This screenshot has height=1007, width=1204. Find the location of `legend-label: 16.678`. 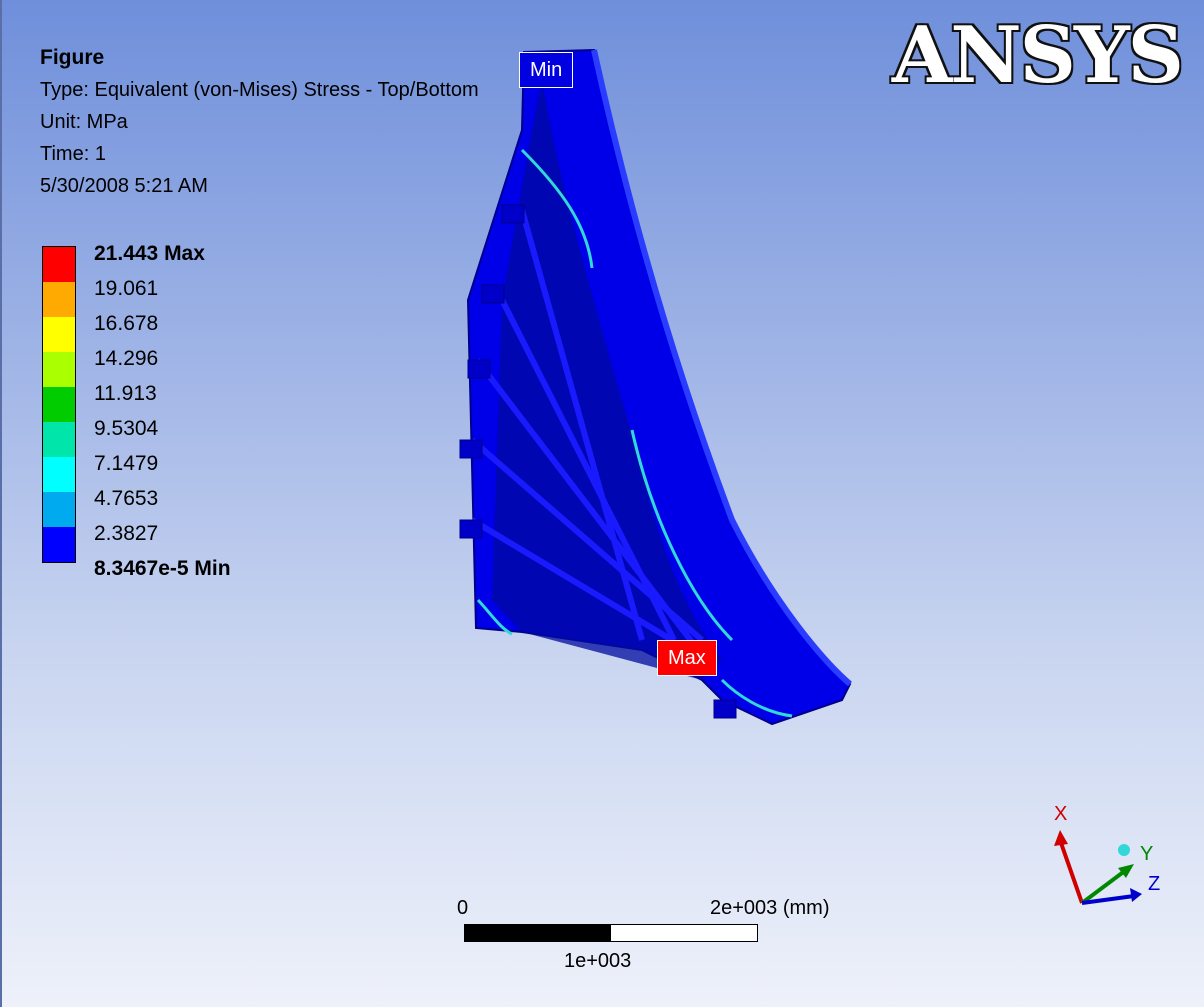

legend-label: 16.678 is located at coordinates (126, 323).